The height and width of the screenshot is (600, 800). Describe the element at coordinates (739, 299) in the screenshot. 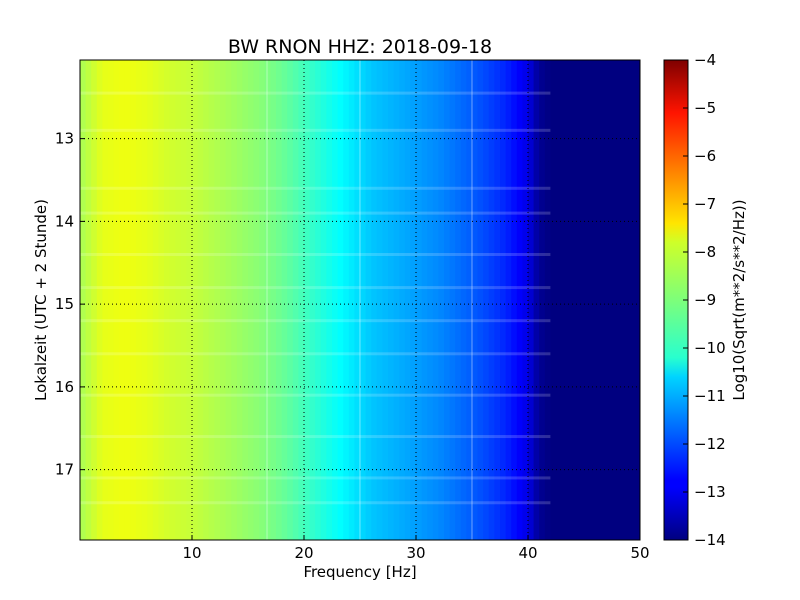

I see `colorbar-label: Log10(Sqrt(m**2/s**2/Hz))` at that location.